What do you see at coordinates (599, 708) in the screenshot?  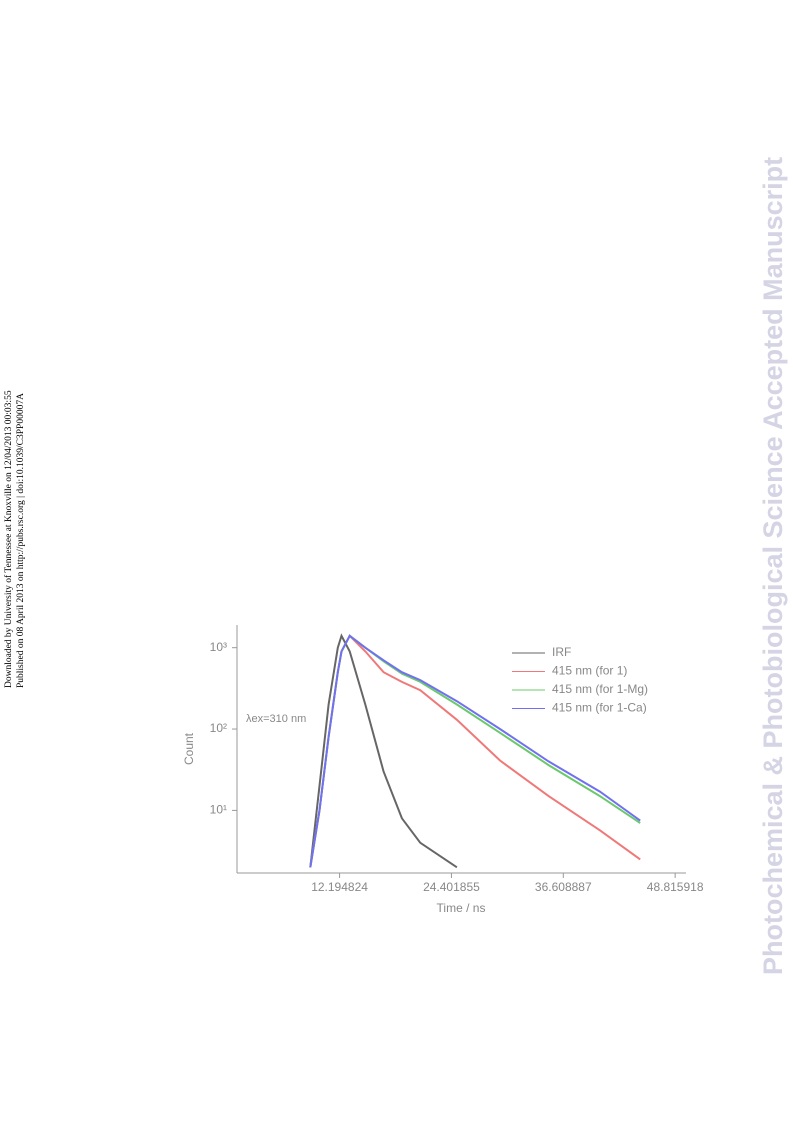 I see `legend-label: 415 nm (for 1-Ca)` at bounding box center [599, 708].